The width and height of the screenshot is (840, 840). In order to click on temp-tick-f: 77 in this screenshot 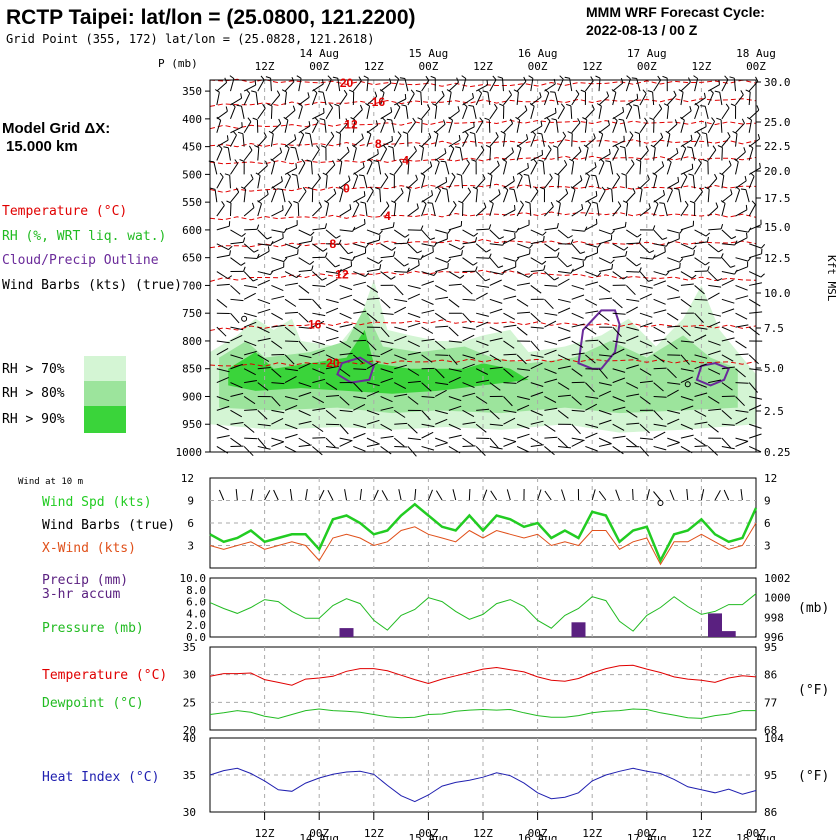, I will do `click(770, 702)`.